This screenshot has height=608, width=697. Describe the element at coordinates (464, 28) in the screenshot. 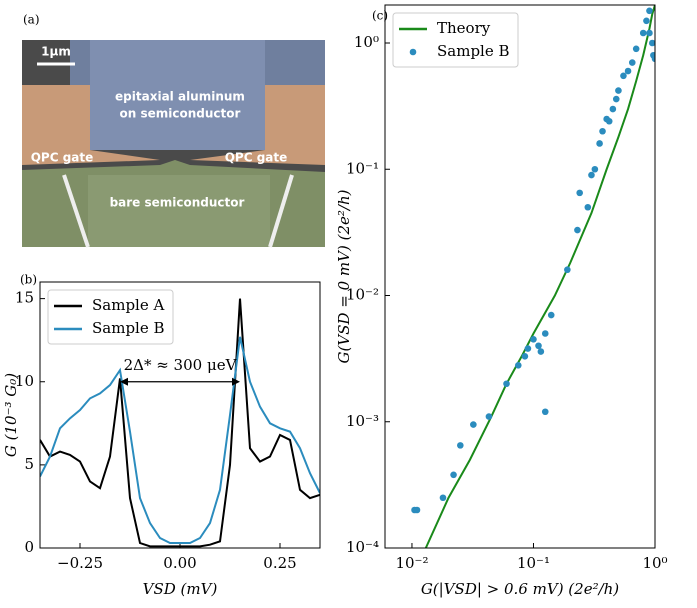

I see `legend-label: Theory` at that location.